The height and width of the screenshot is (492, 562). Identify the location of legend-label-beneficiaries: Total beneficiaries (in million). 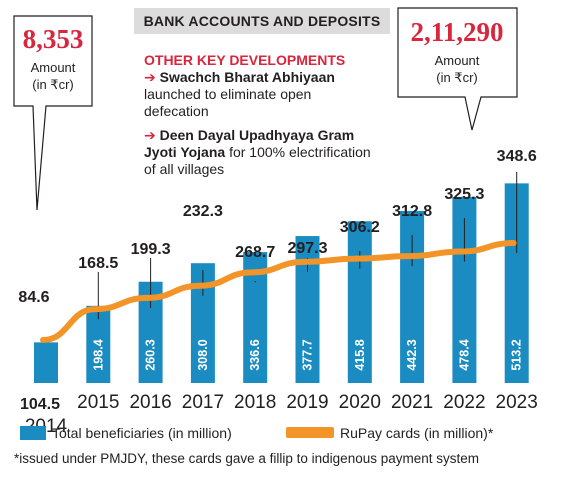
(142, 433).